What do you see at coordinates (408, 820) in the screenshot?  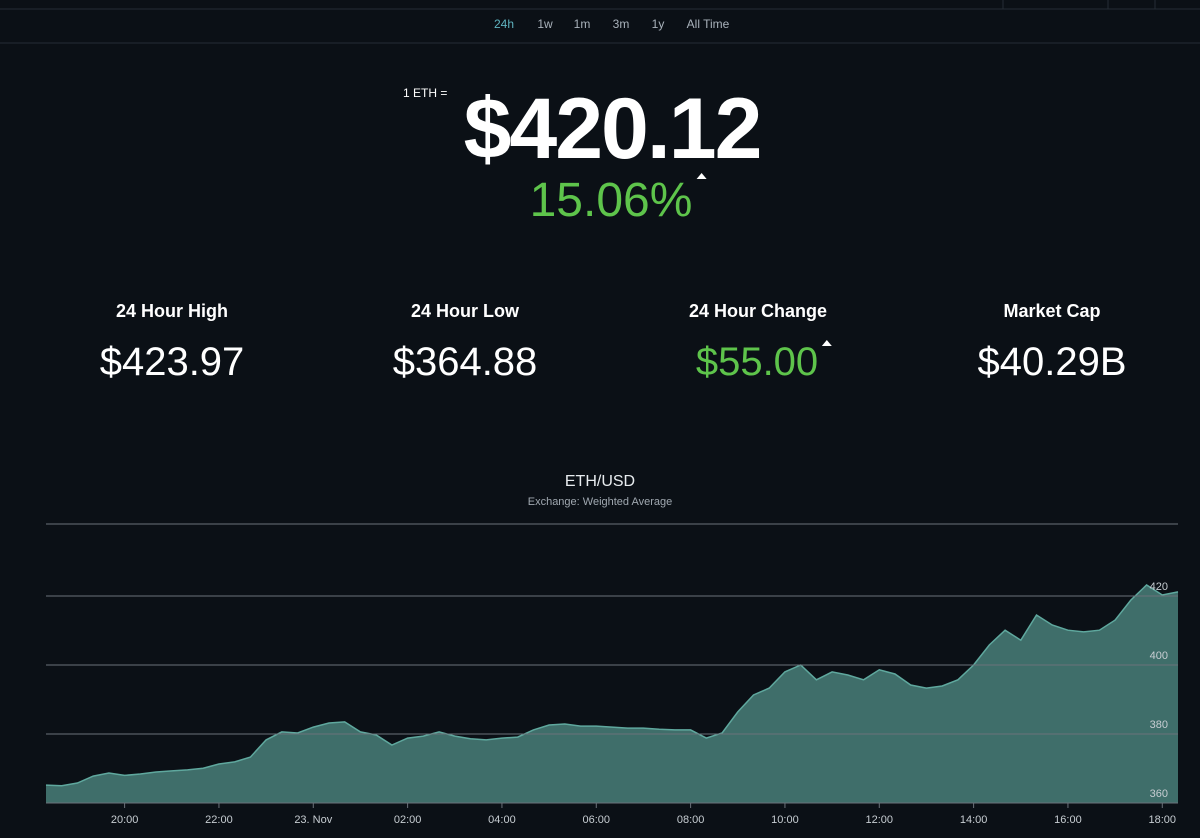 I see `x-tick-label: 02:00` at bounding box center [408, 820].